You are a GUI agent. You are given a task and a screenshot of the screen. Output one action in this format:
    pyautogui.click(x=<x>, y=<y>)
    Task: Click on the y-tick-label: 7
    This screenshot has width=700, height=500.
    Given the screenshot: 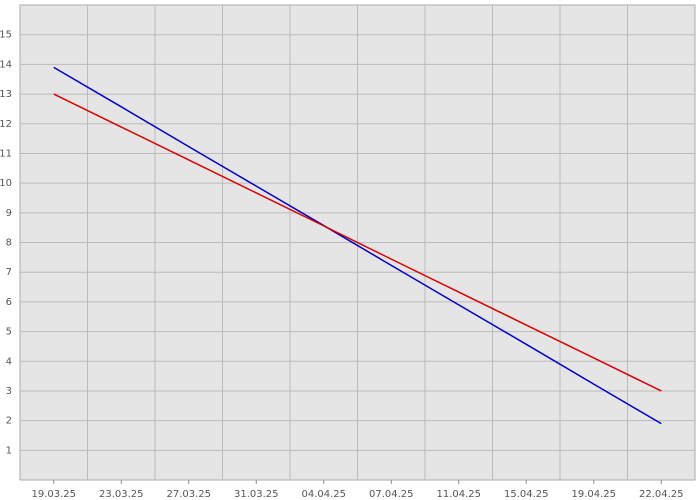 What is the action you would take?
    pyautogui.click(x=9, y=272)
    